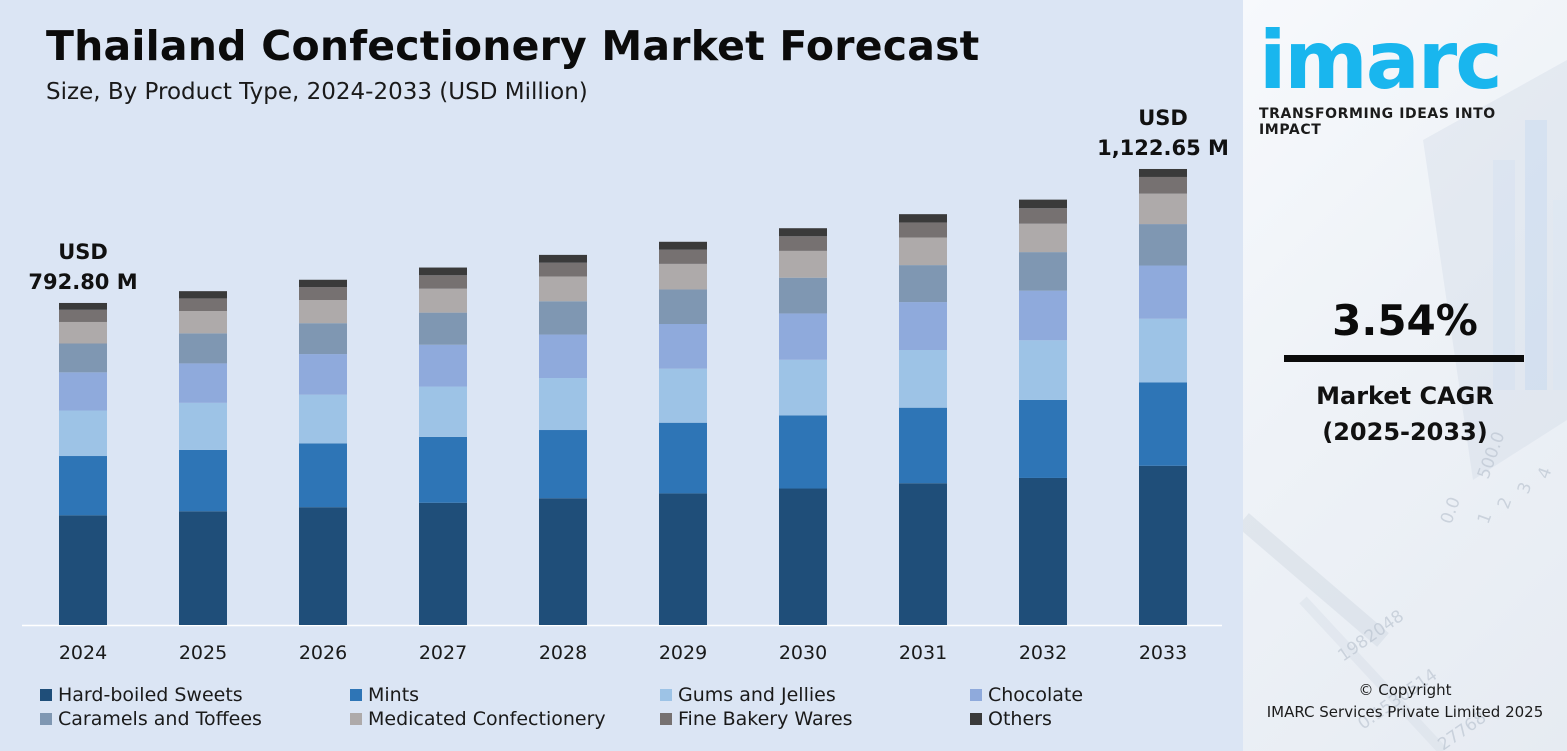 The image size is (1567, 751). I want to click on legend-item: Others, so click(1011, 719).